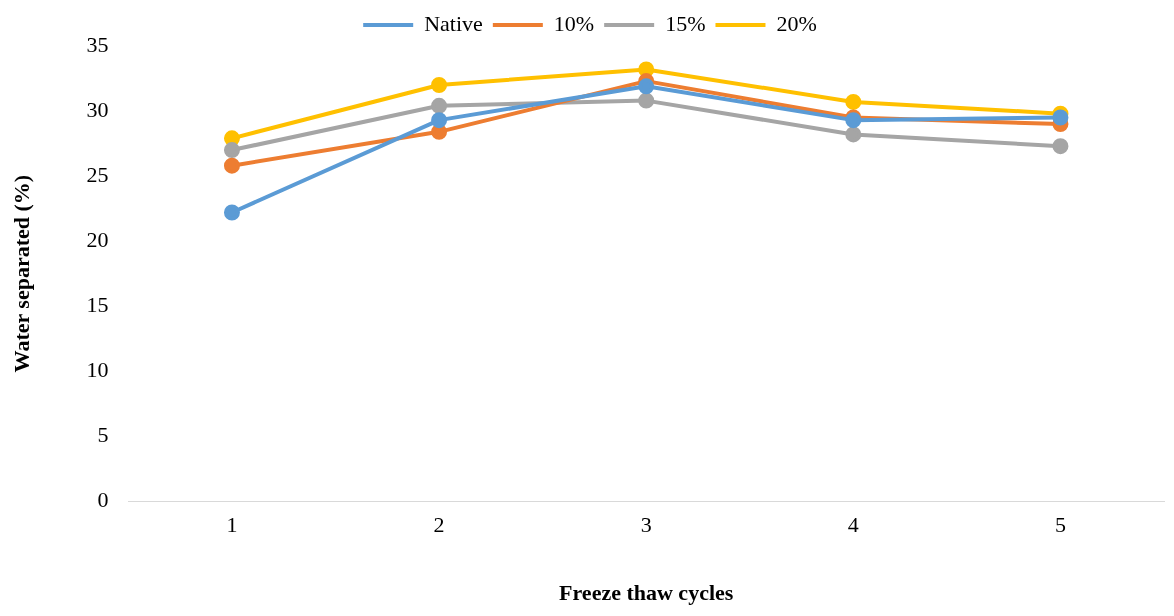 The width and height of the screenshot is (1174, 616). What do you see at coordinates (103, 434) in the screenshot?
I see `y-tick-label: 5` at bounding box center [103, 434].